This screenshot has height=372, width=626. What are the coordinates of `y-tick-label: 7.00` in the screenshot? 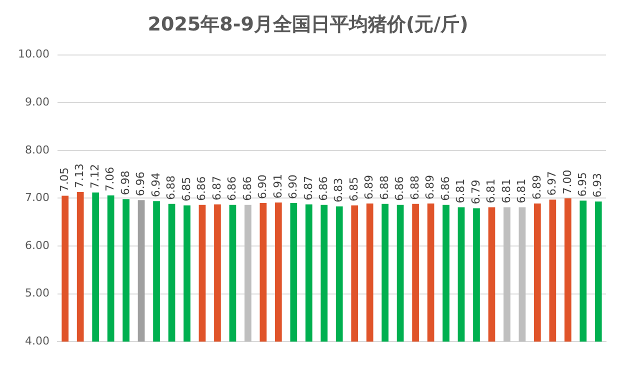 It's located at (37, 197).